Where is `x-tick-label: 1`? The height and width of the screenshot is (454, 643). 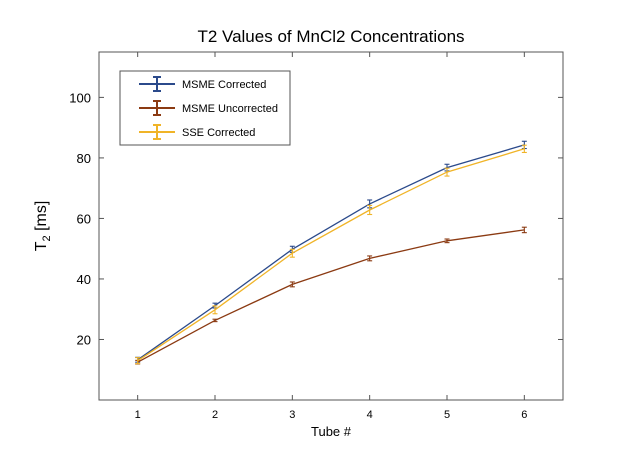
x-tick-label: 1 is located at coordinates (138, 415).